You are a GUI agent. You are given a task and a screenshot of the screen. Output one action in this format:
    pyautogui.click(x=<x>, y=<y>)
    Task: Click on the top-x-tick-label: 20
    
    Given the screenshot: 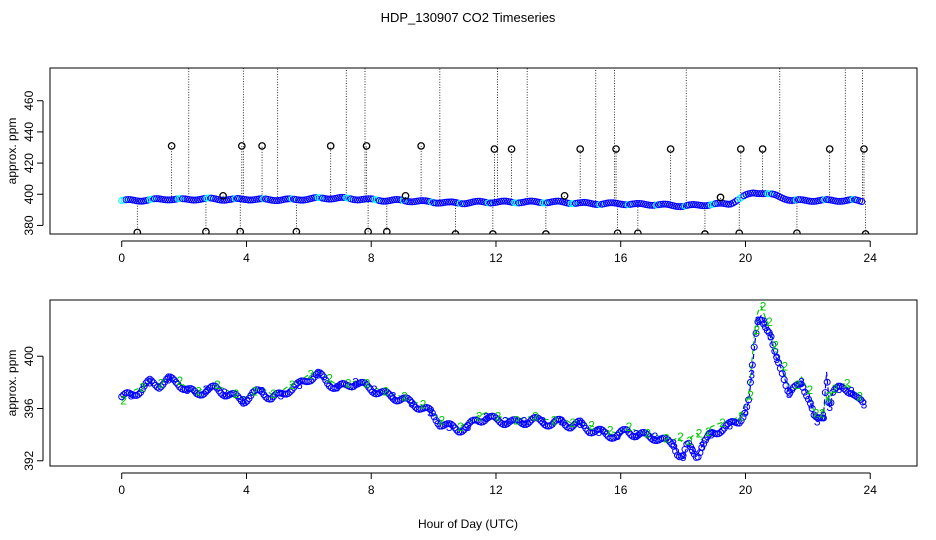 What is the action you would take?
    pyautogui.click(x=746, y=258)
    